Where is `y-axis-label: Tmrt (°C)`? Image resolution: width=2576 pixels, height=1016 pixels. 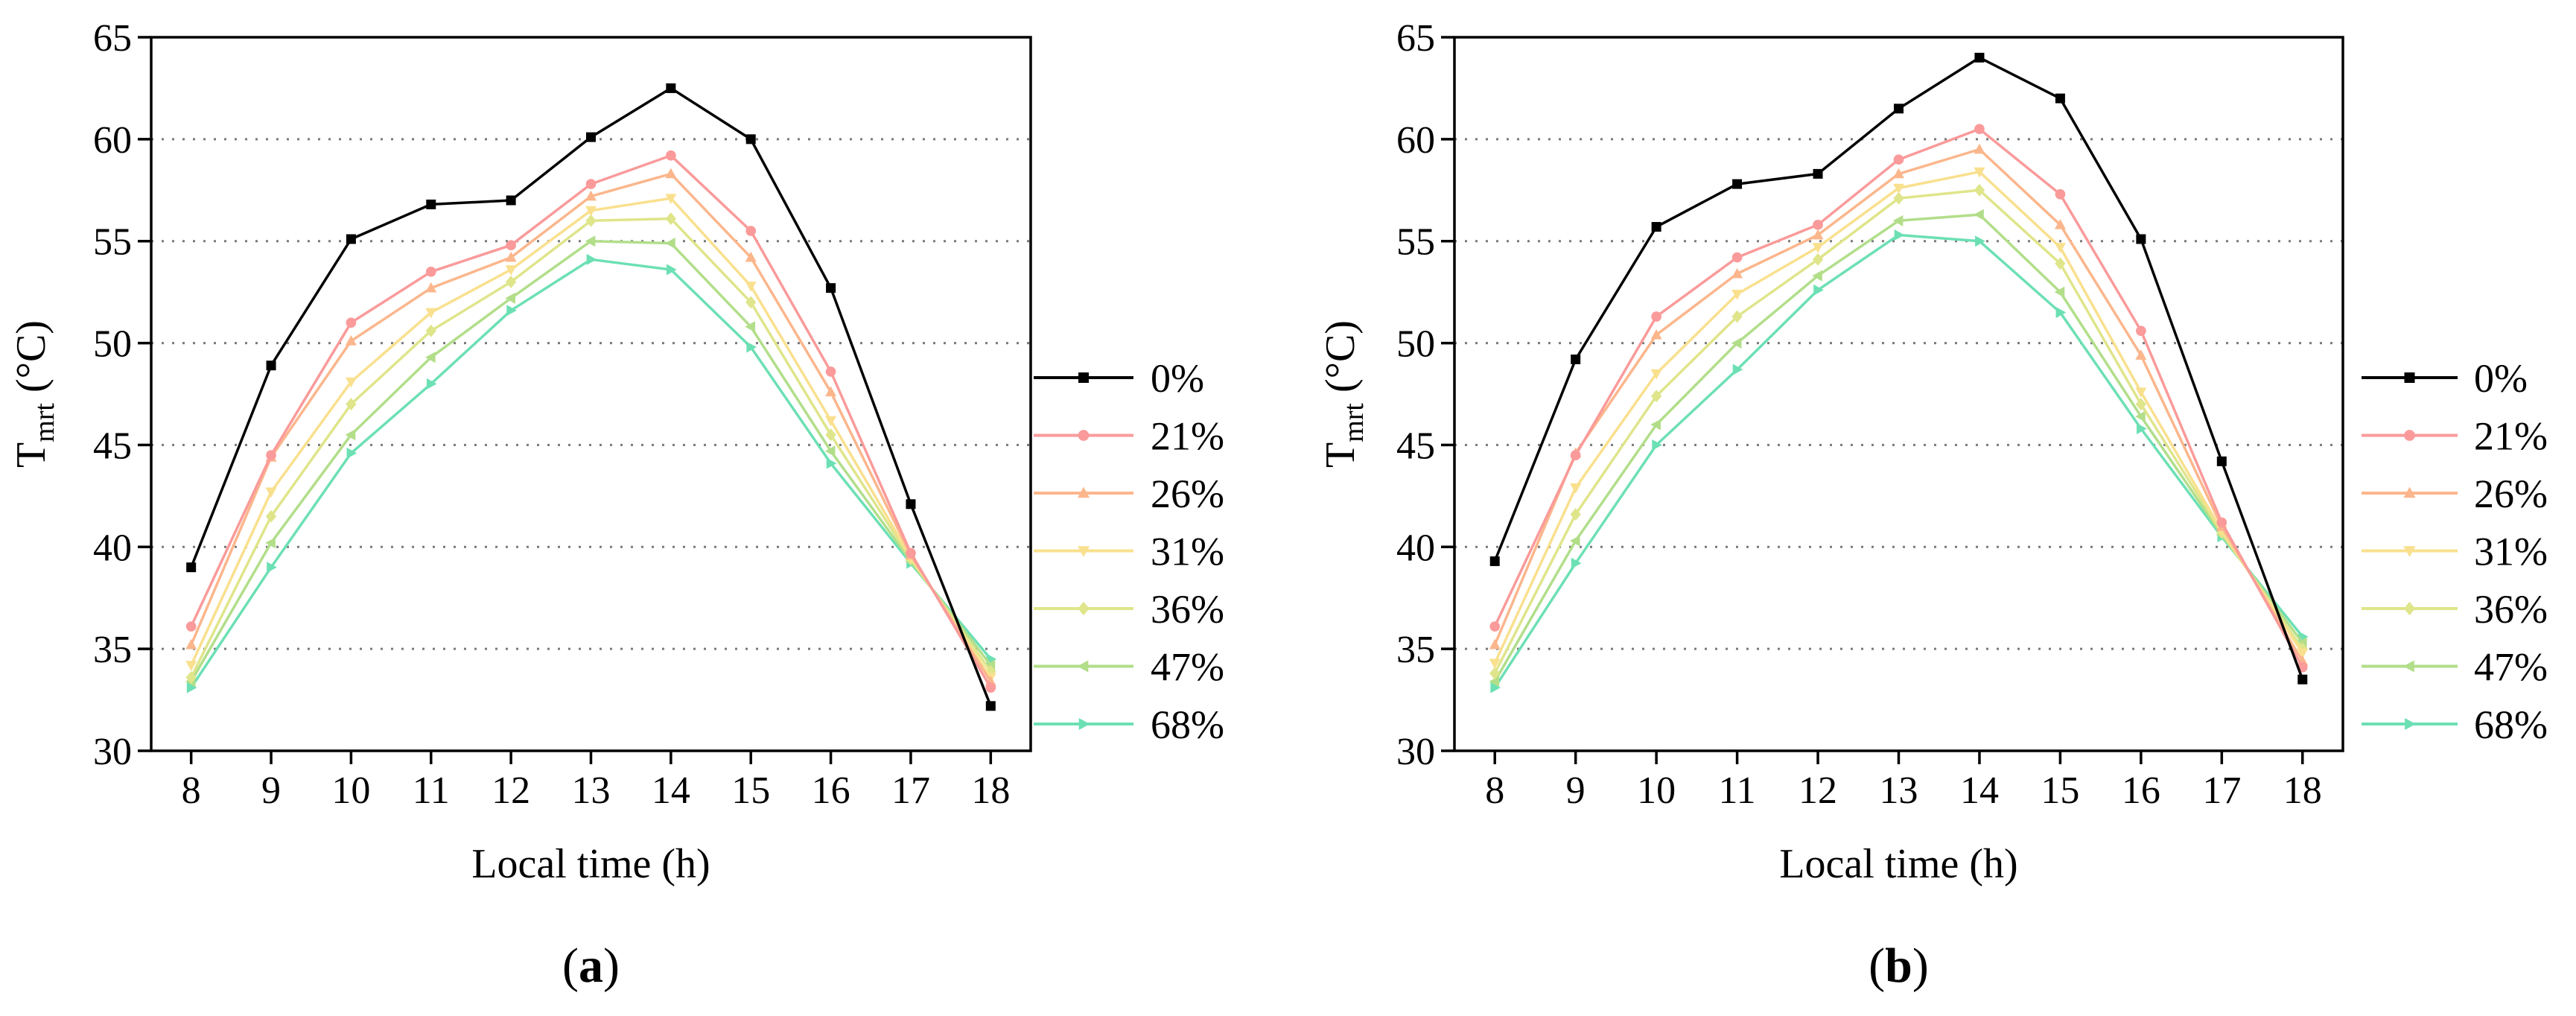 y-axis-label: Tmrt (°C) is located at coordinates (1343, 394).